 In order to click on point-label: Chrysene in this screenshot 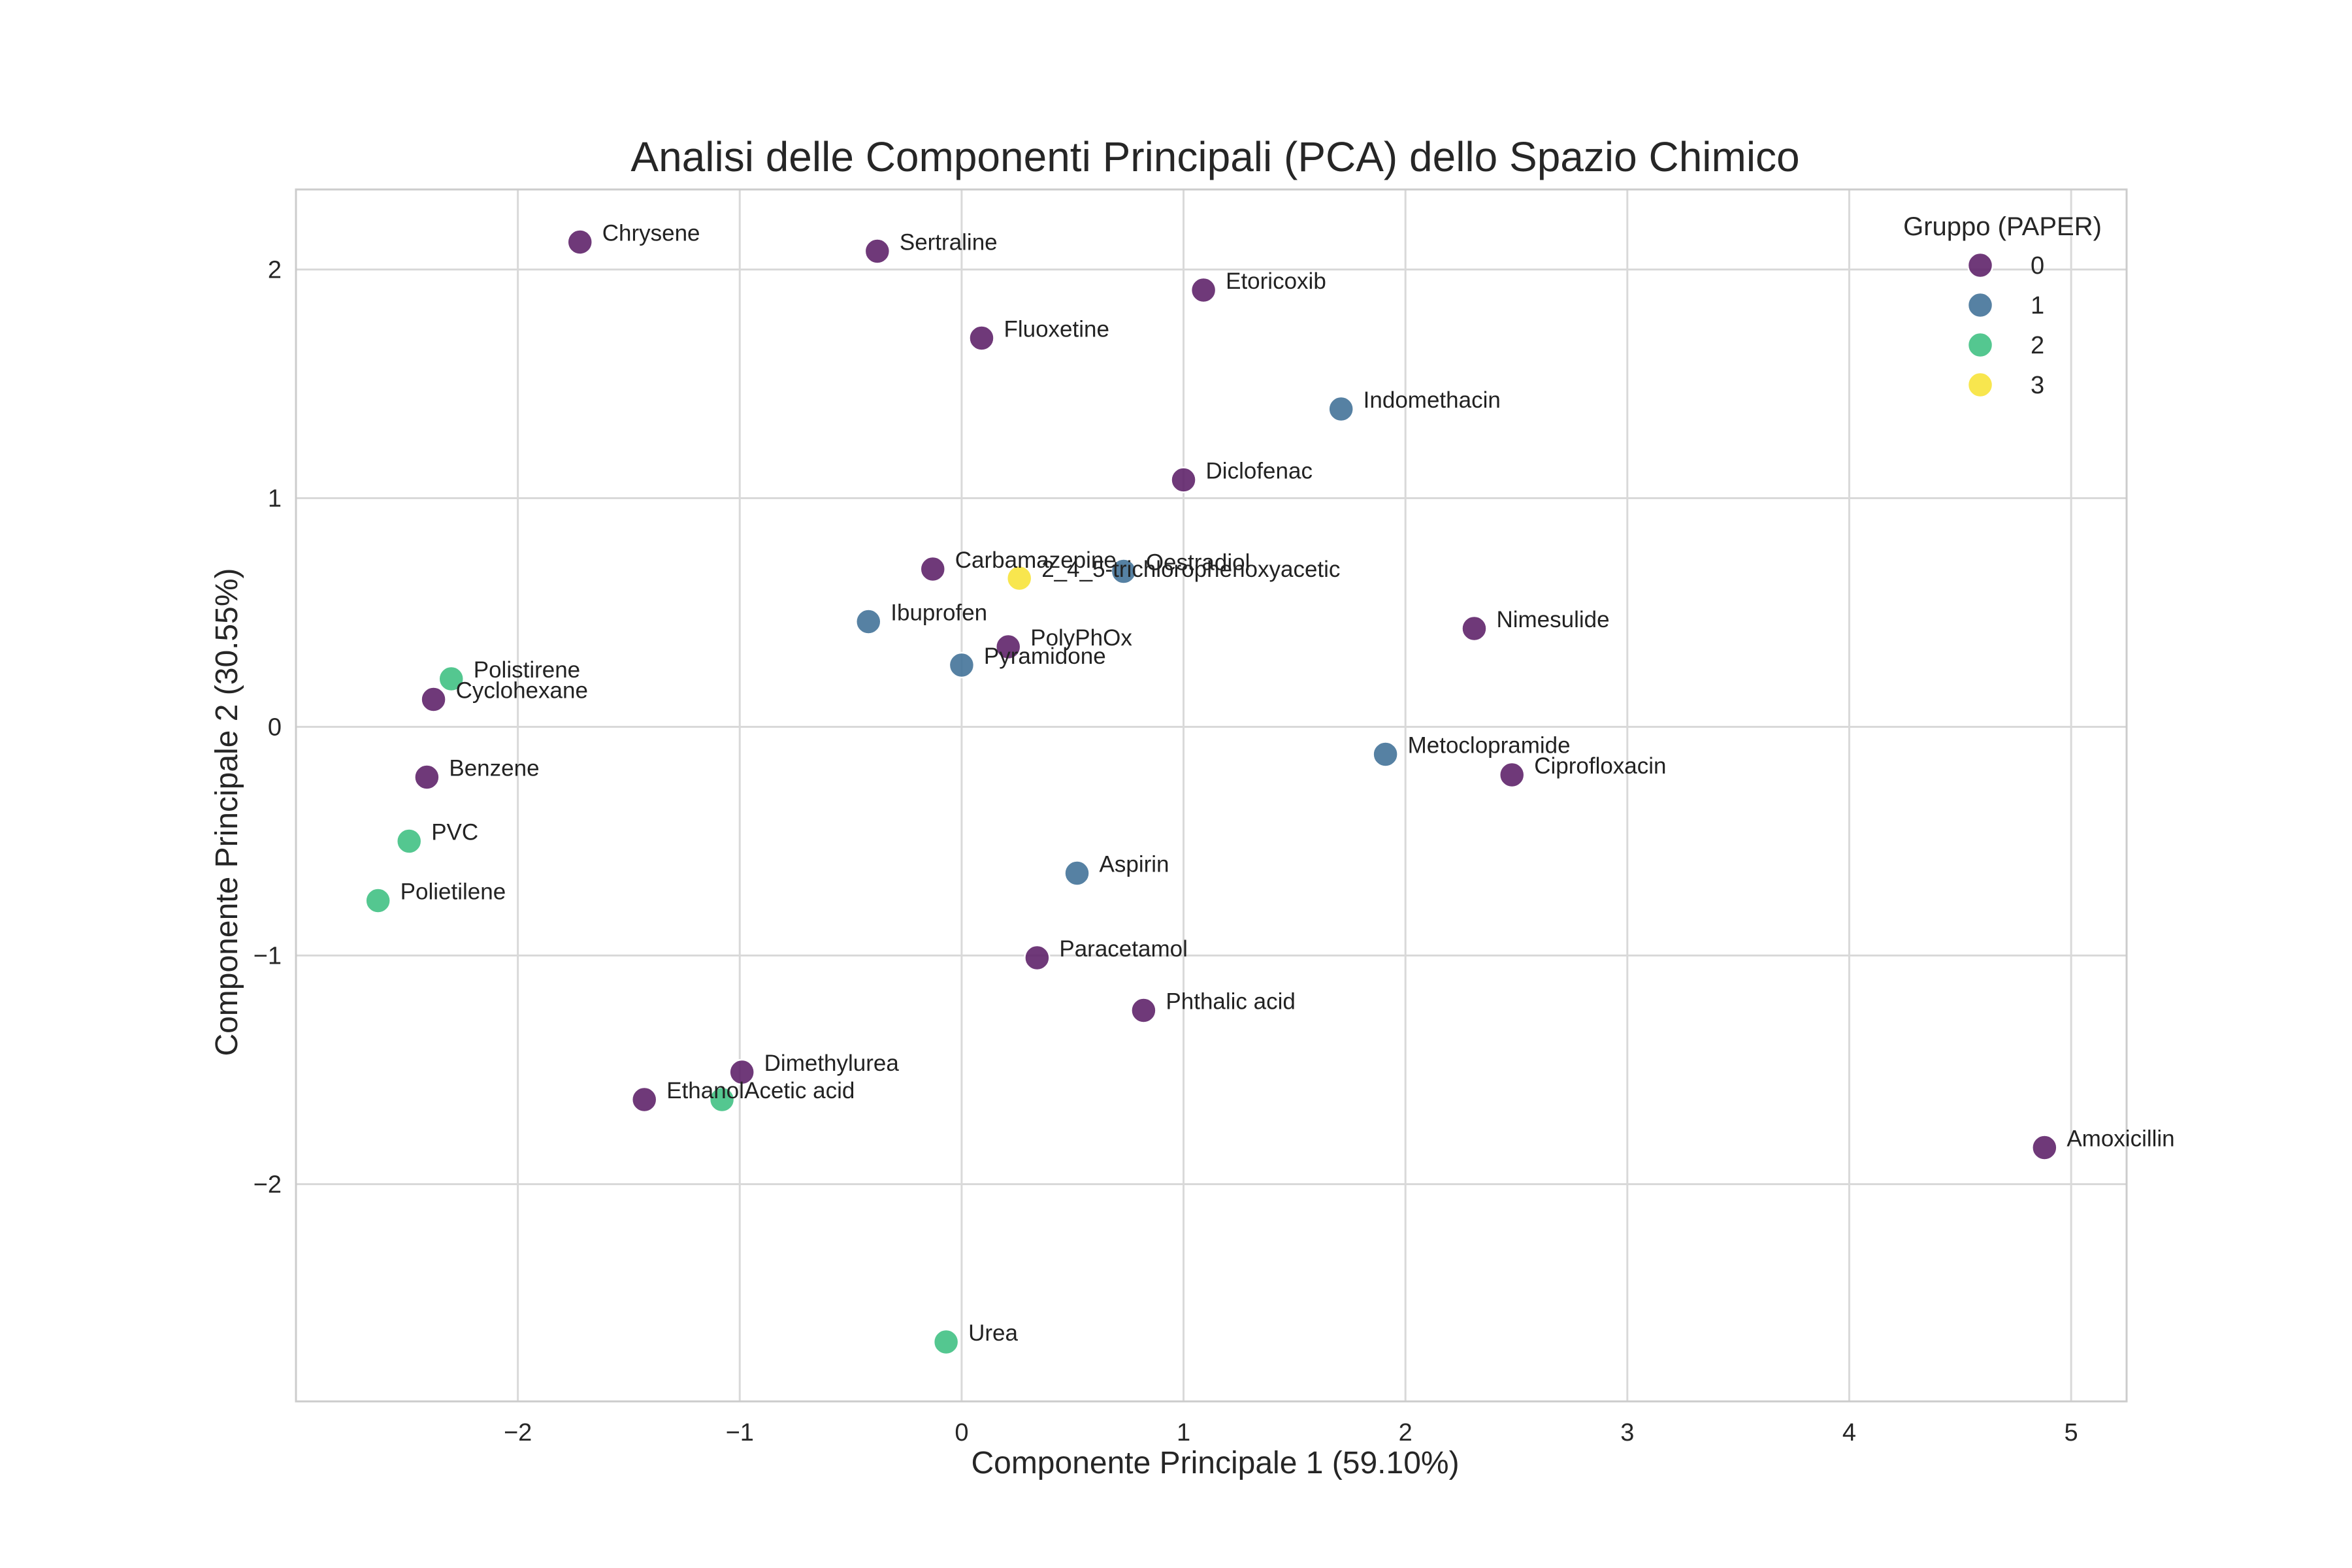, I will do `click(651, 233)`.